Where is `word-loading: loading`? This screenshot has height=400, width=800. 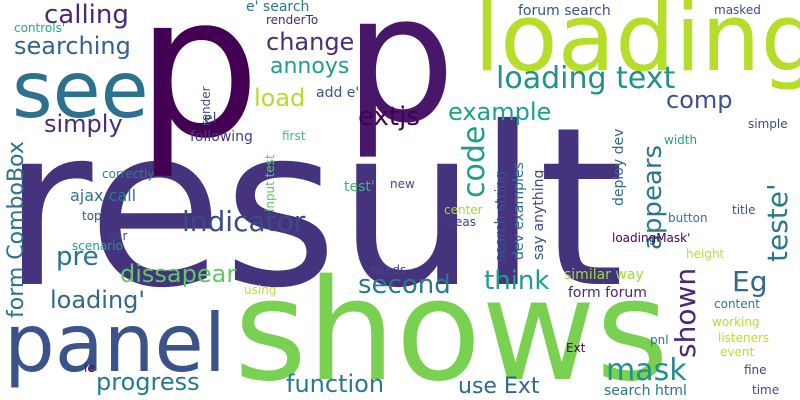 word-loading: loading is located at coordinates (637, 46).